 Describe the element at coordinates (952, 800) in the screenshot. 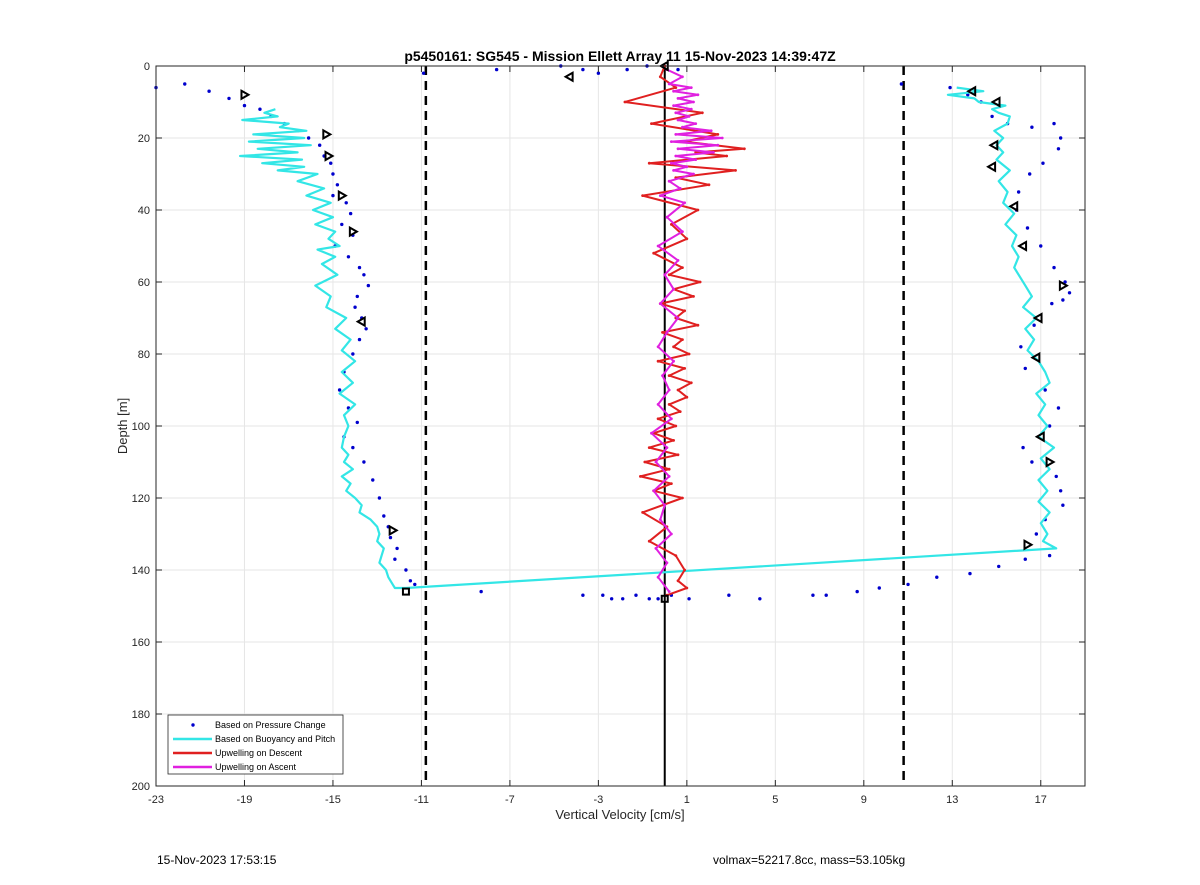

I see `x-tick-label: 13` at that location.